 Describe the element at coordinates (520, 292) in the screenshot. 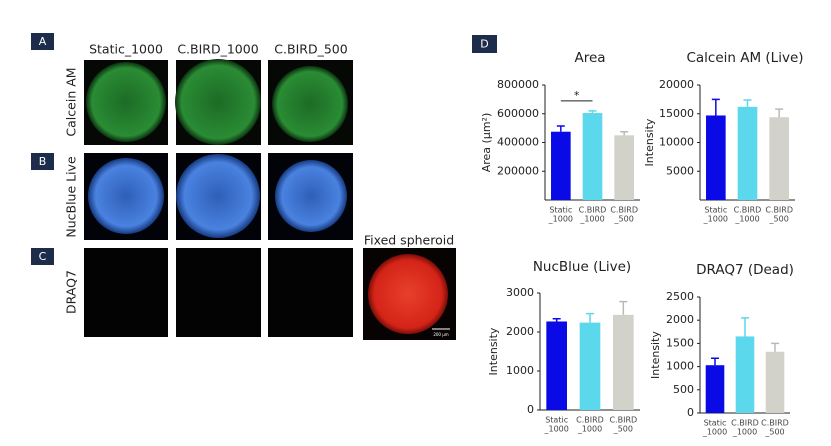

I see `y-tick-label: 3000` at that location.